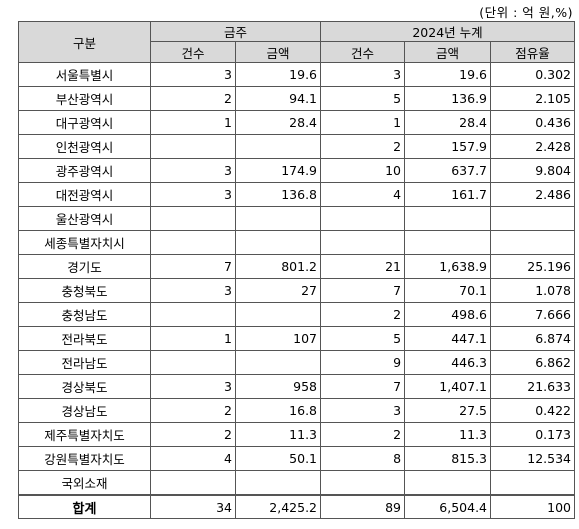  Describe the element at coordinates (297, 314) in the screenshot. I see `table-row: 충청남도 2 498.6 7.666` at that location.